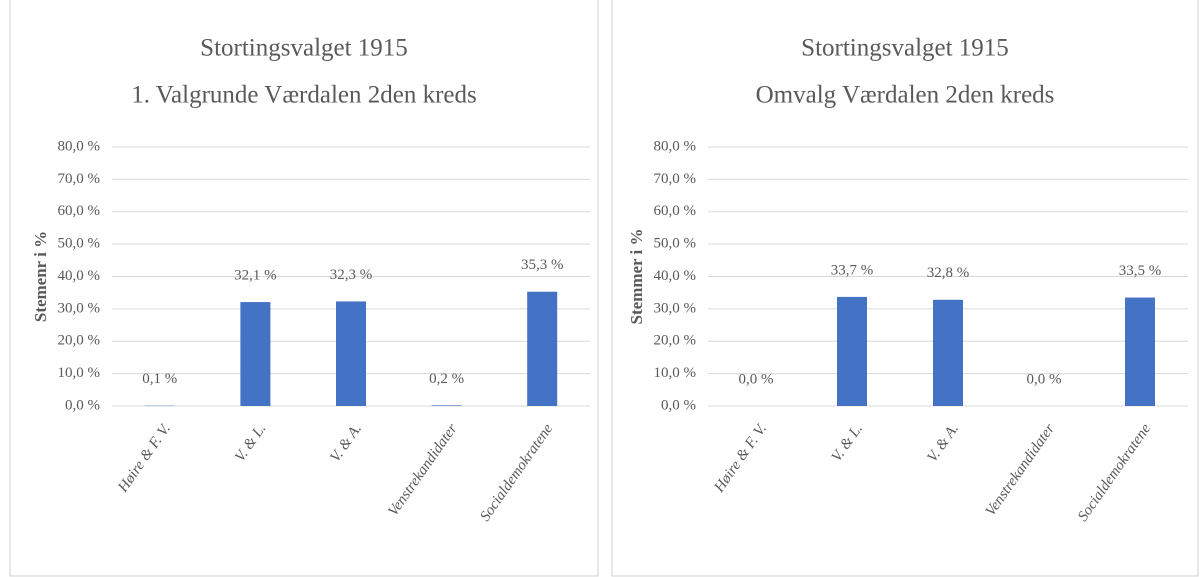 The height and width of the screenshot is (577, 1200). I want to click on value-label: 32,8 %, so click(948, 273).